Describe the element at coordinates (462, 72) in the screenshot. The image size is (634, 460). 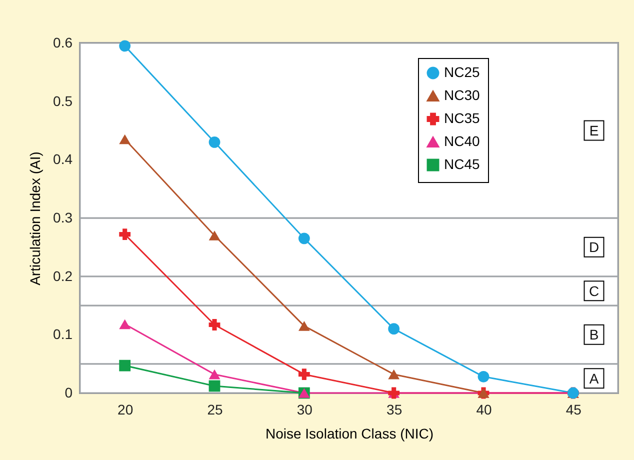
I see `legend-label: NC25` at that location.